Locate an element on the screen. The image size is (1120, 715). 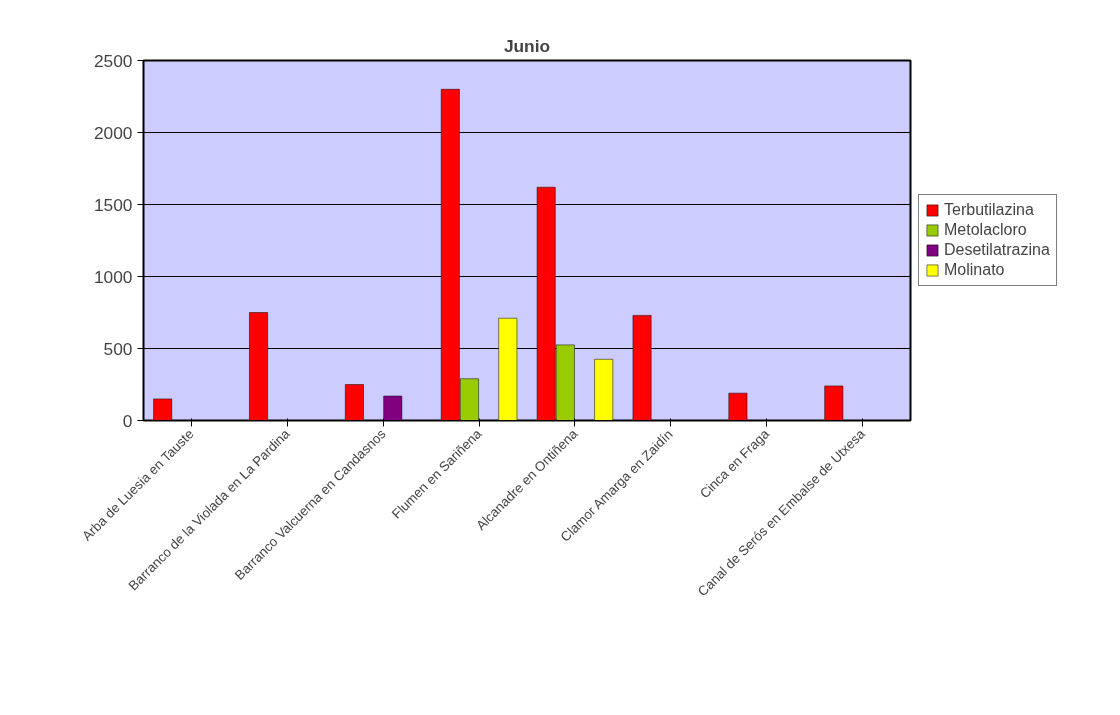
legend-label: Terbutilazina is located at coordinates (989, 210).